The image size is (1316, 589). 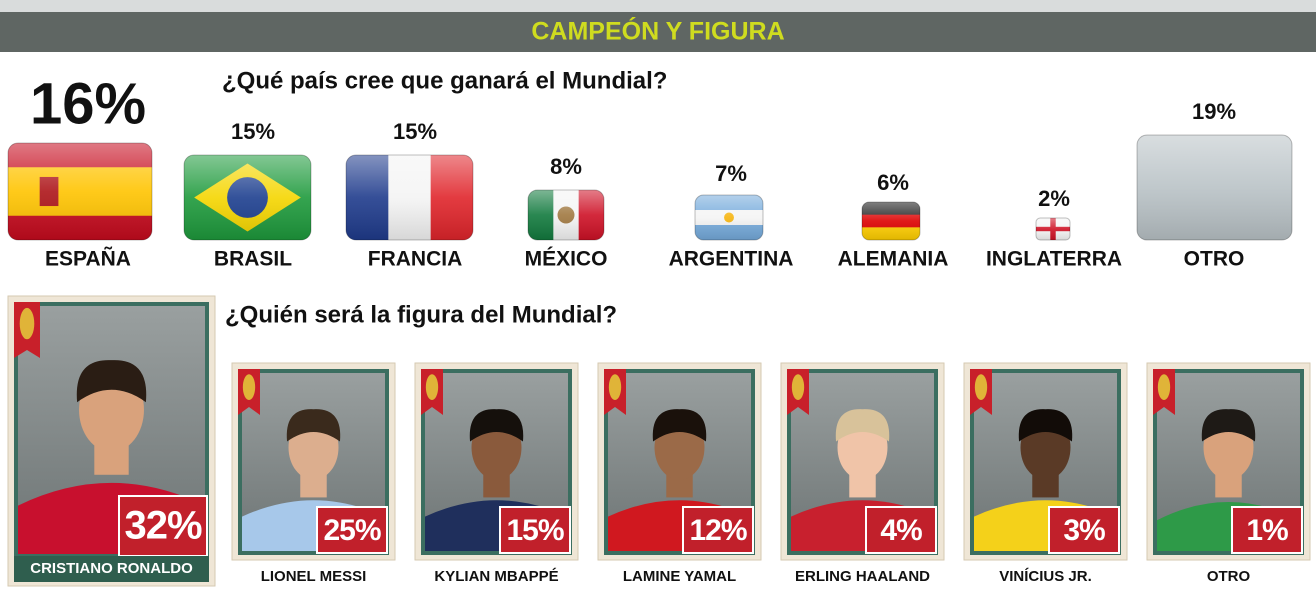 What do you see at coordinates (679, 461) in the screenshot?
I see `player-card: 12%` at bounding box center [679, 461].